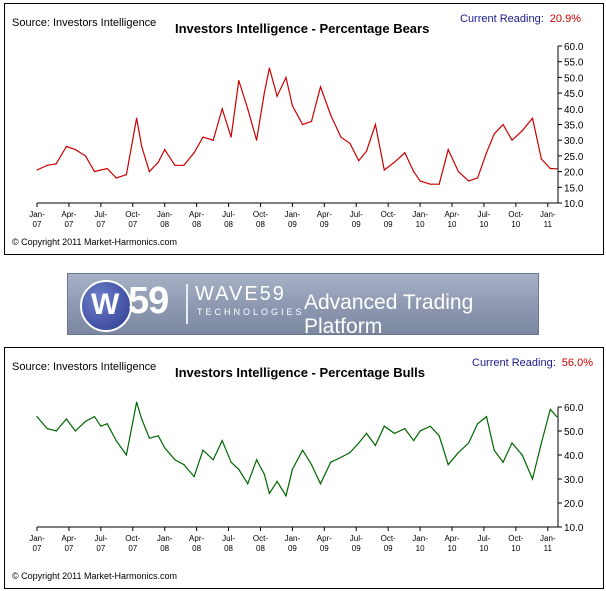  I want to click on bears-y-tick-label: 55.0, so click(574, 63).